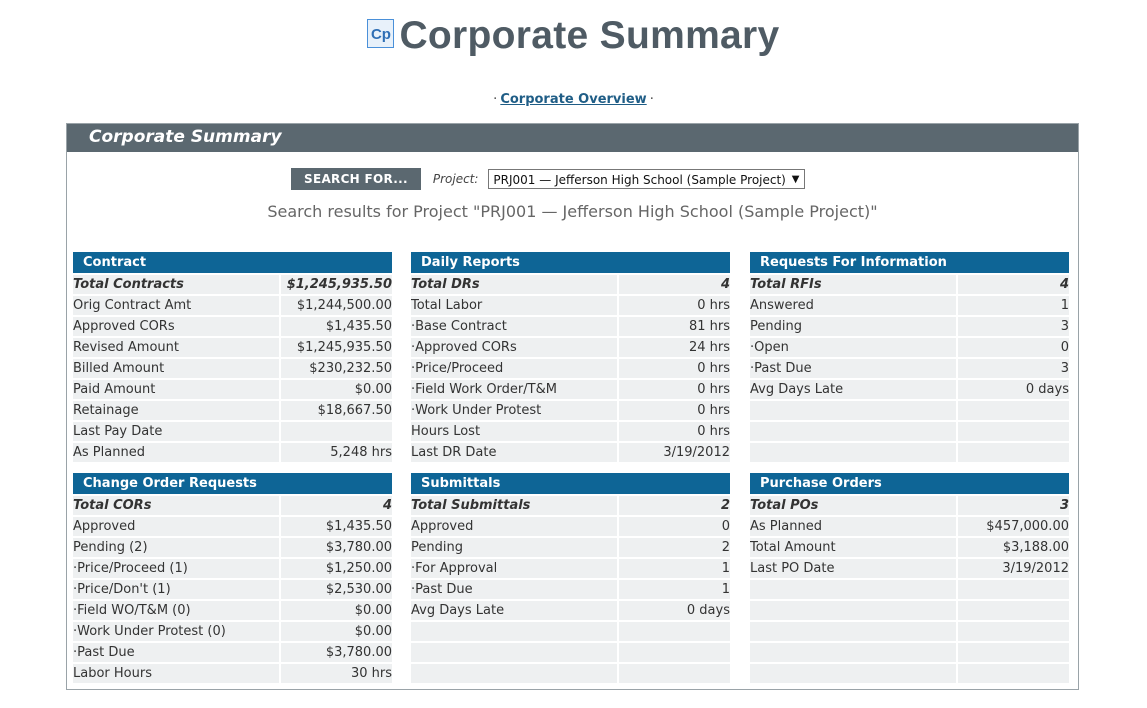 This screenshot has width=1147, height=708. I want to click on breadcrumb-nav: · Corporate Overview ·, so click(573, 99).